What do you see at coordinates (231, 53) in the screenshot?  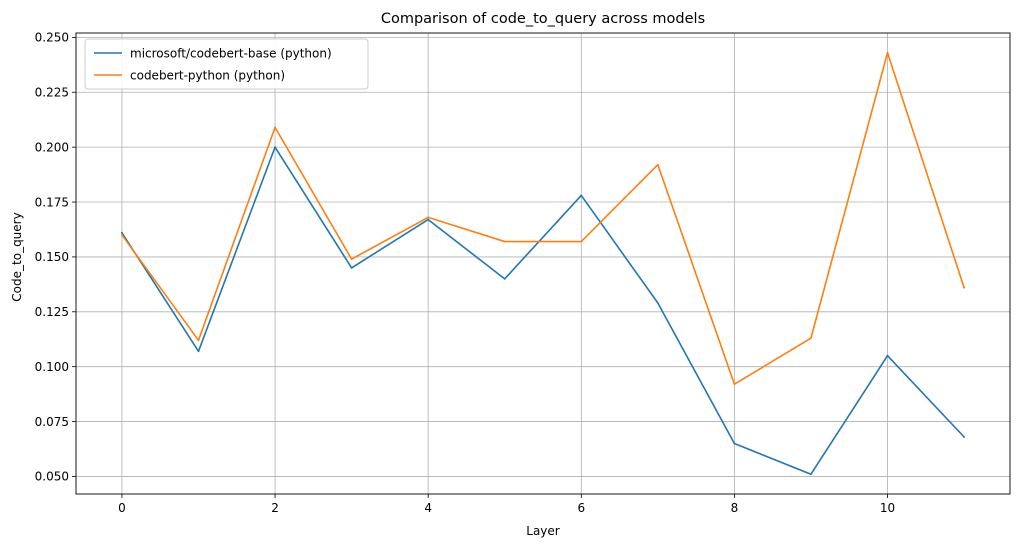 I see `legend-label: microsoft/codebert-base (python)` at bounding box center [231, 53].